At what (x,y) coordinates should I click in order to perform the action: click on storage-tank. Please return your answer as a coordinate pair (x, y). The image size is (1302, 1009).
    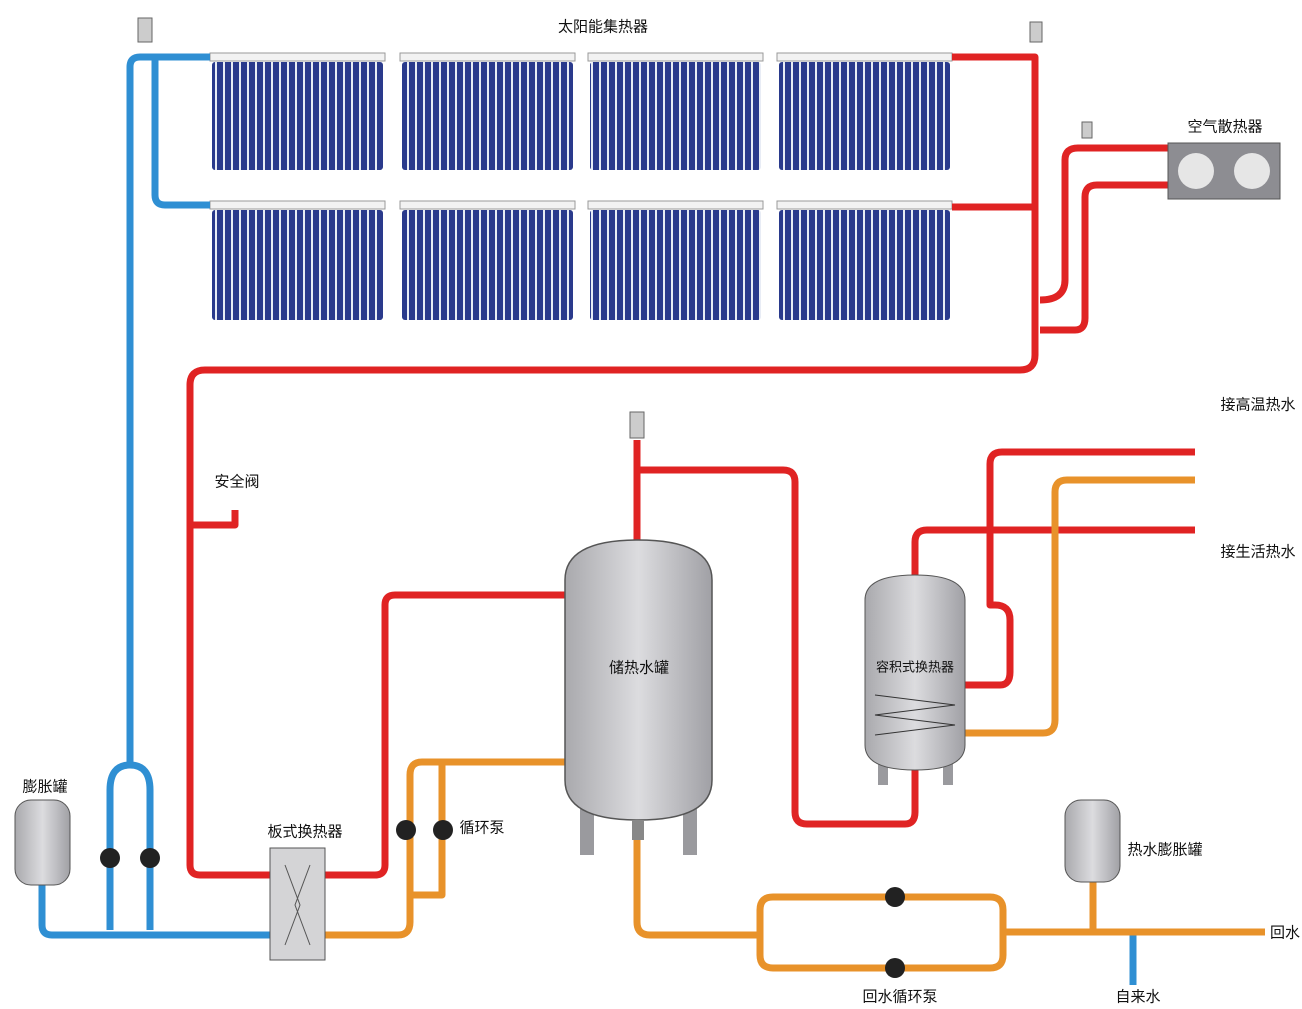
    Looking at the image, I should click on (638, 697).